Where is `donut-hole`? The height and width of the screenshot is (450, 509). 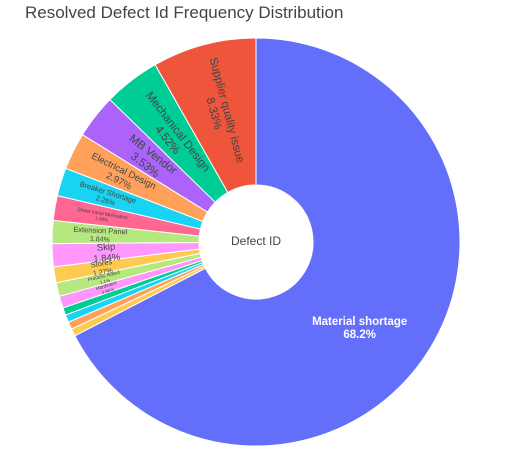 donut-hole is located at coordinates (256, 242).